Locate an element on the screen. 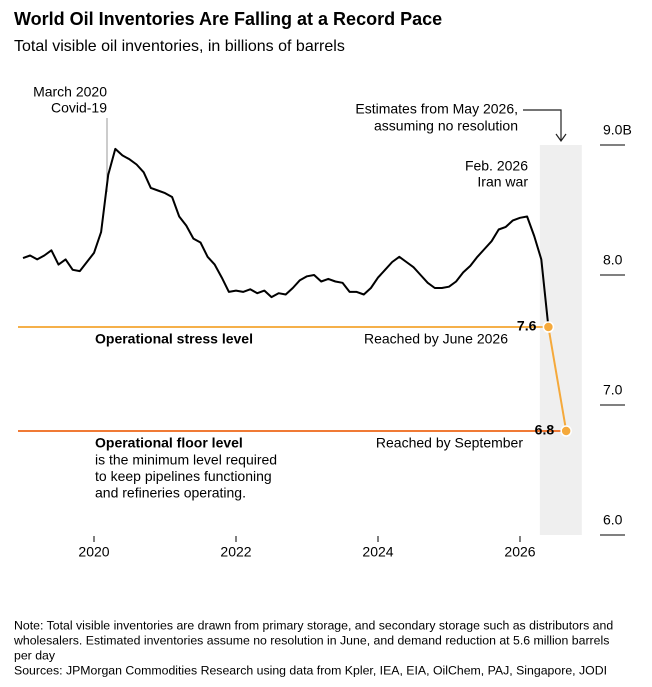 Image resolution: width=652 pixels, height=687 pixels. reference-note: Reached by September is located at coordinates (449, 443).